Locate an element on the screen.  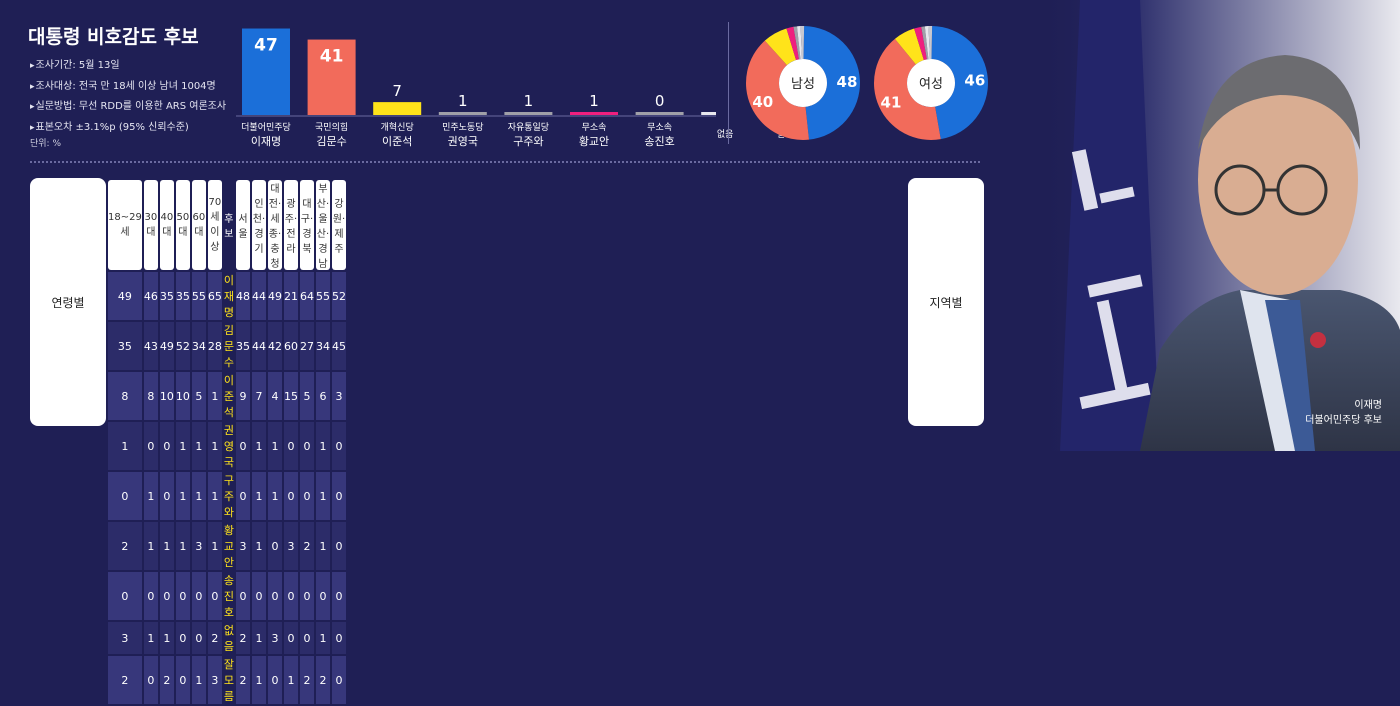
bar-chart: 47417111011 is located at coordinates (476, 72).